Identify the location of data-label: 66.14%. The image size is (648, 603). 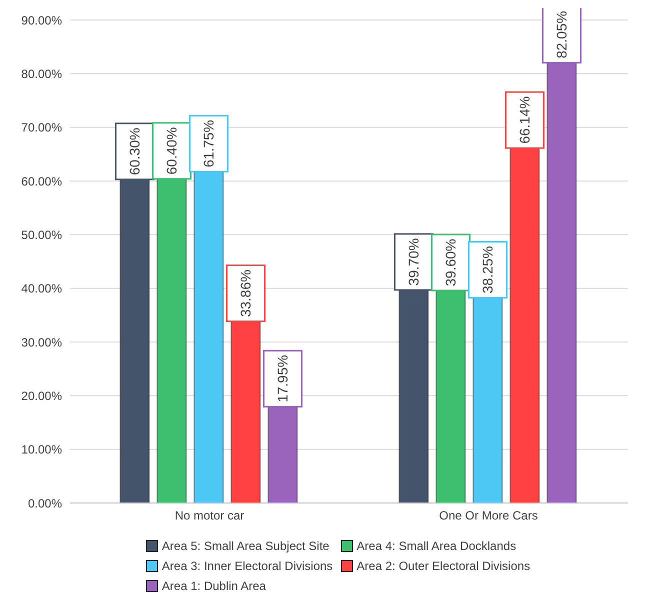
(524, 120).